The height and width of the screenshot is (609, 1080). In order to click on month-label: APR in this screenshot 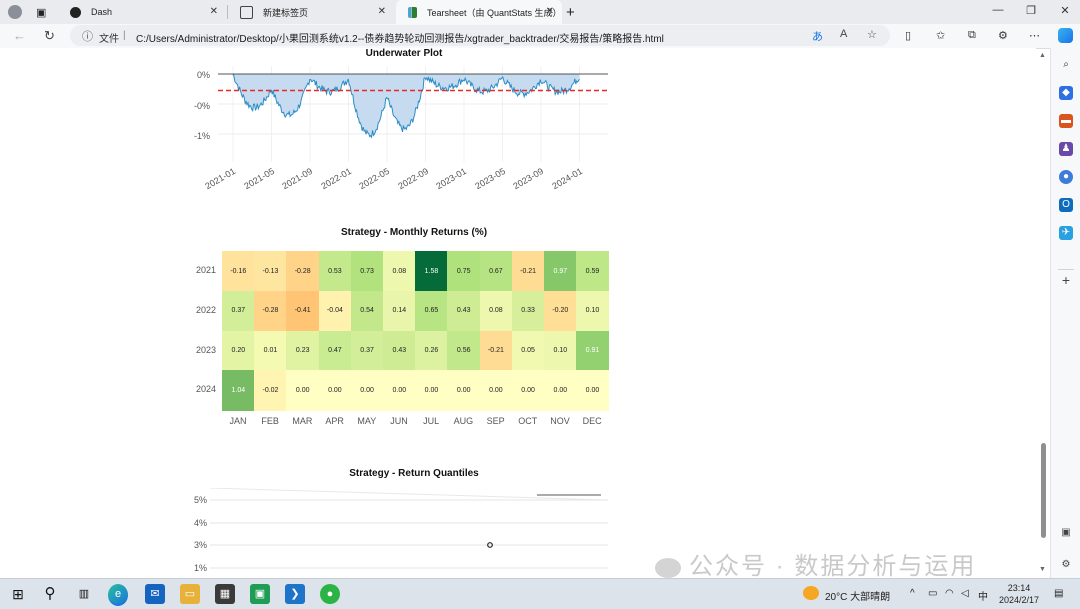, I will do `click(334, 421)`.